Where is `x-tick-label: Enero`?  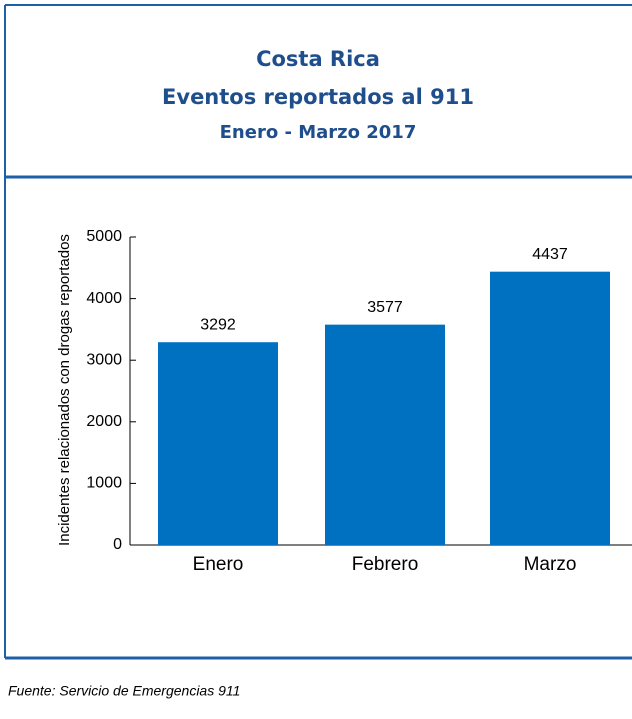
x-tick-label: Enero is located at coordinates (218, 564).